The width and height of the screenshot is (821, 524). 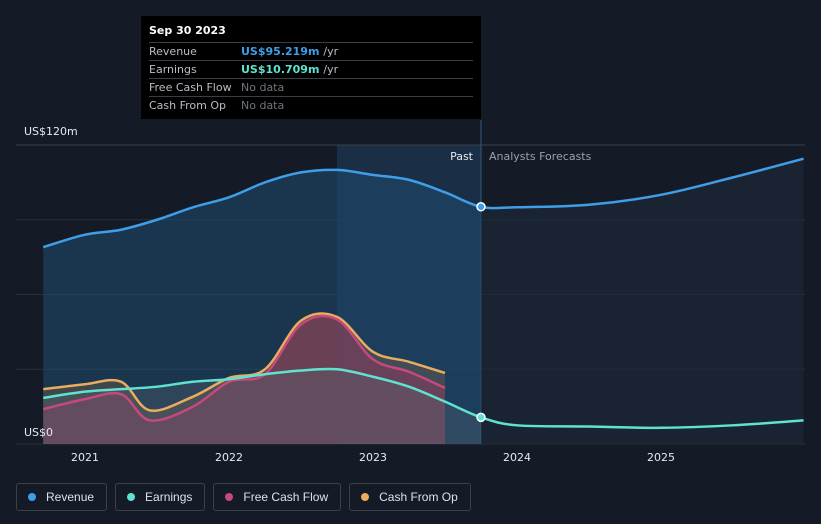 I want to click on legend-item-free-cash-flow: Free Cash Flow, so click(x=277, y=497).